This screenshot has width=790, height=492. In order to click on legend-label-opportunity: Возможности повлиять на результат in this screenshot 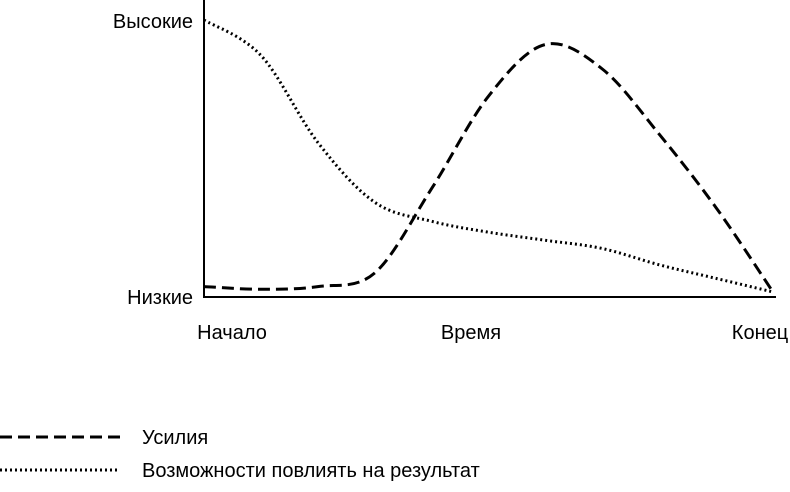, I will do `click(311, 471)`.